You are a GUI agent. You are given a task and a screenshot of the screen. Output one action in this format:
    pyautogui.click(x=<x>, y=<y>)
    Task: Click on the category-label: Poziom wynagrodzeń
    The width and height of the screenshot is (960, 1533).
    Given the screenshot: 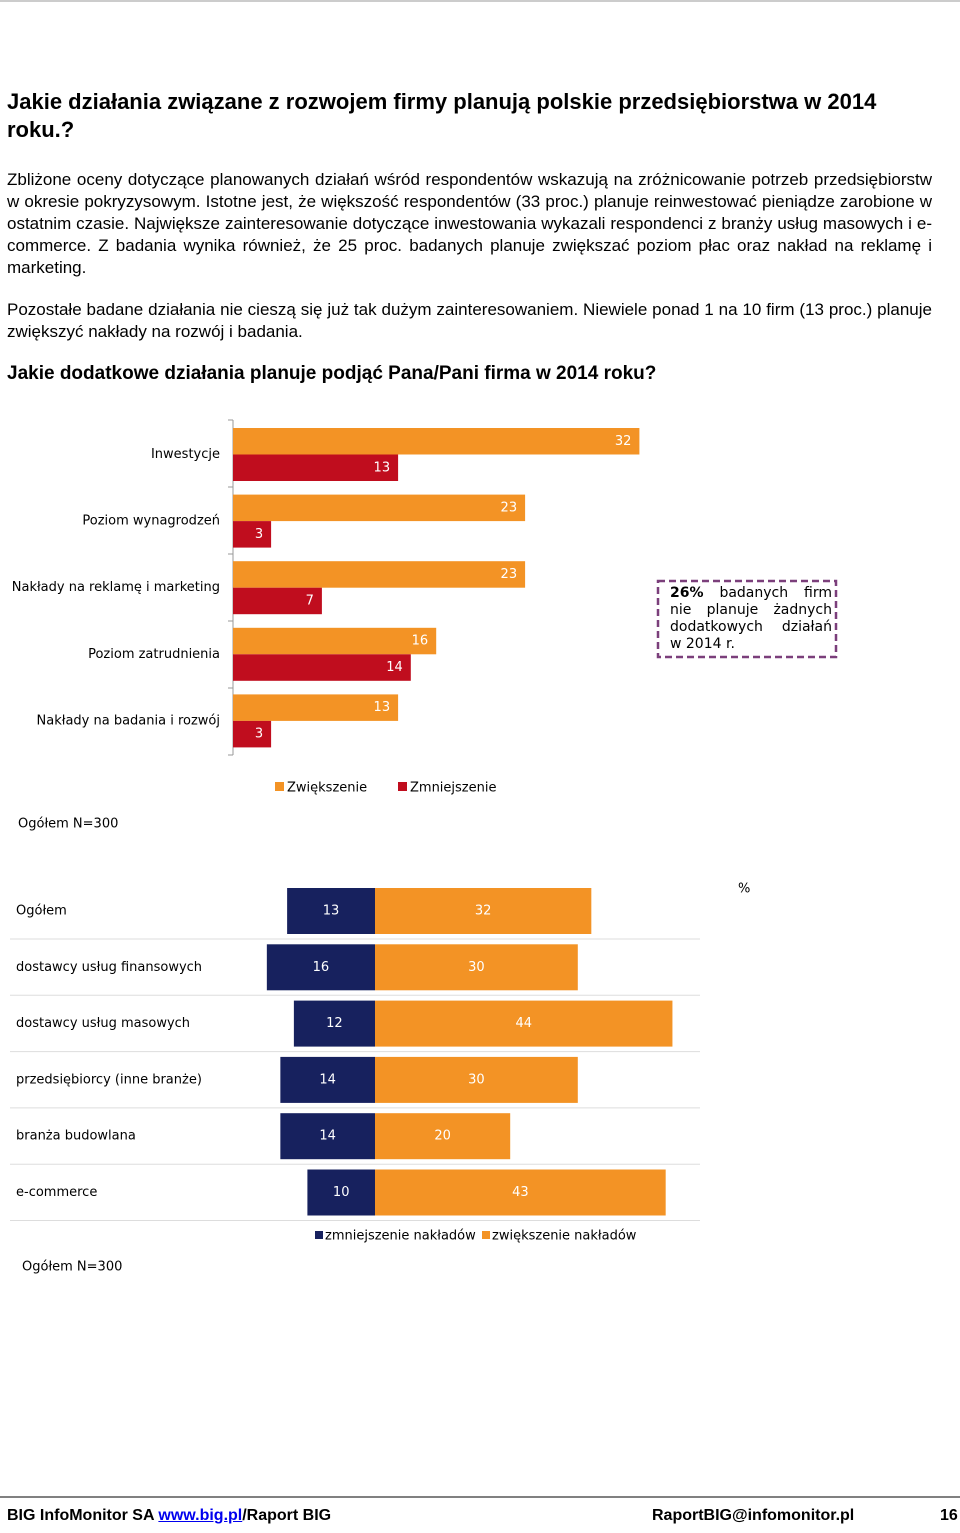 What is the action you would take?
    pyautogui.click(x=151, y=521)
    